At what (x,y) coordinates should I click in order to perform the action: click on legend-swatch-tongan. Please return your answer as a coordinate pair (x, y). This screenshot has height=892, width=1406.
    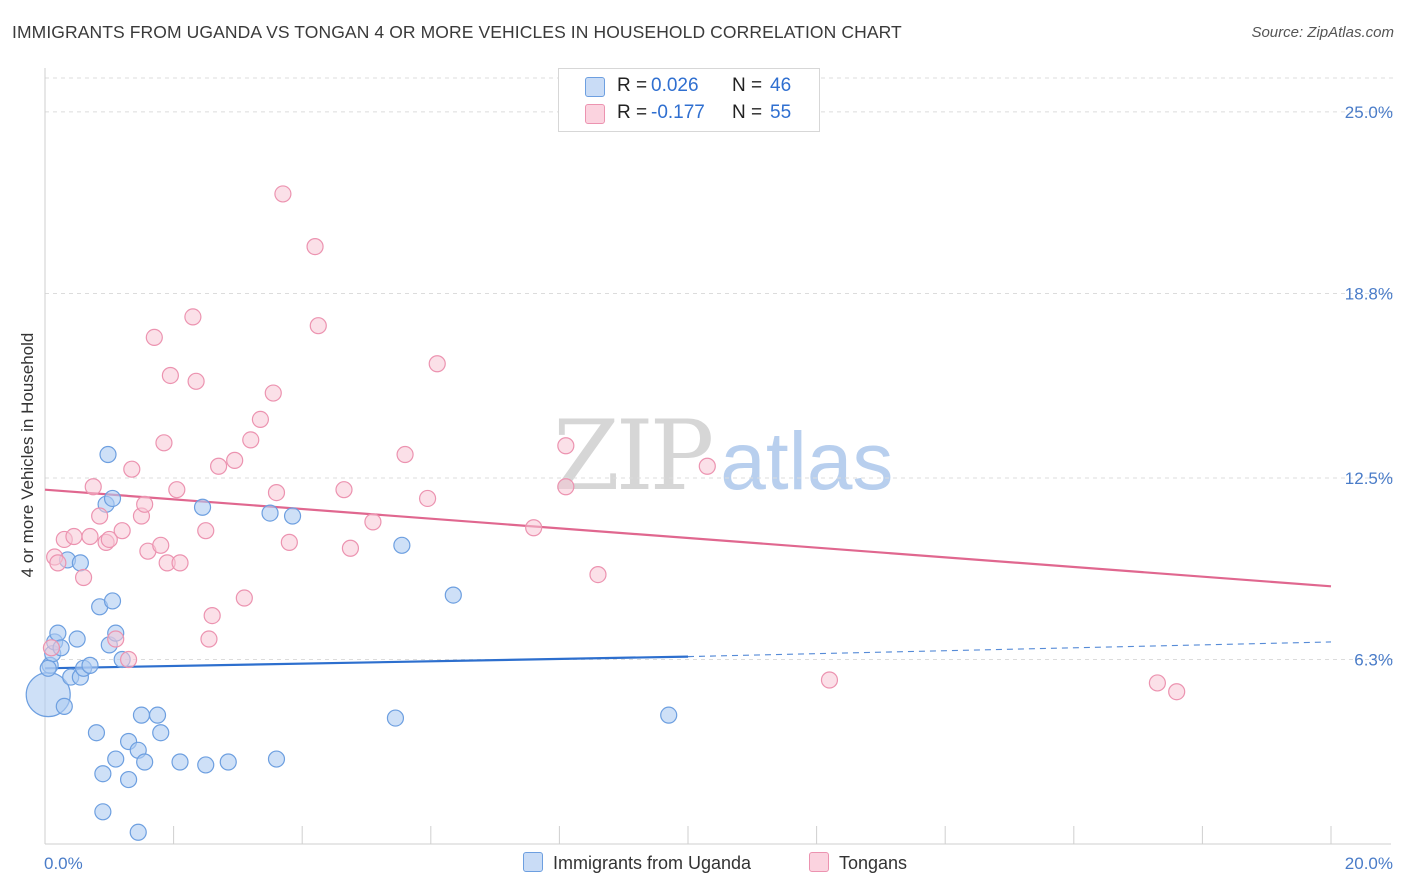
    Looking at the image, I should click on (595, 114).